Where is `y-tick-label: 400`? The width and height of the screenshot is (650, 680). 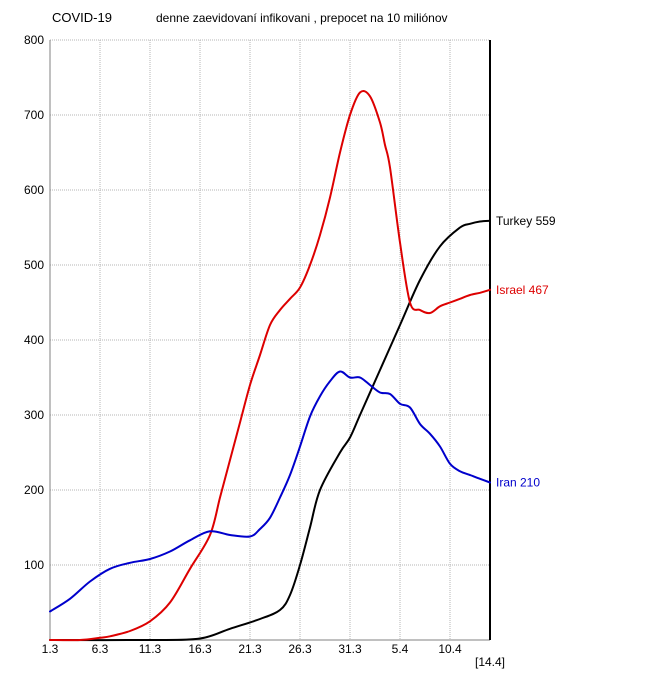
y-tick-label: 400 is located at coordinates (34, 340).